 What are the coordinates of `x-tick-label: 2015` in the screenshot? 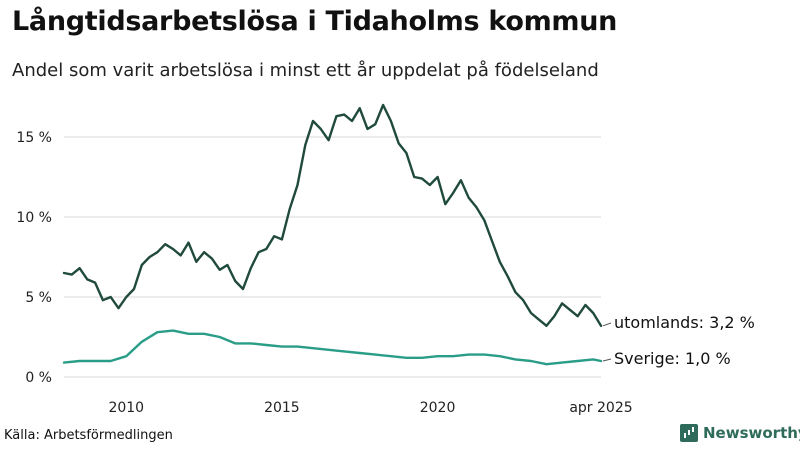 It's located at (282, 408).